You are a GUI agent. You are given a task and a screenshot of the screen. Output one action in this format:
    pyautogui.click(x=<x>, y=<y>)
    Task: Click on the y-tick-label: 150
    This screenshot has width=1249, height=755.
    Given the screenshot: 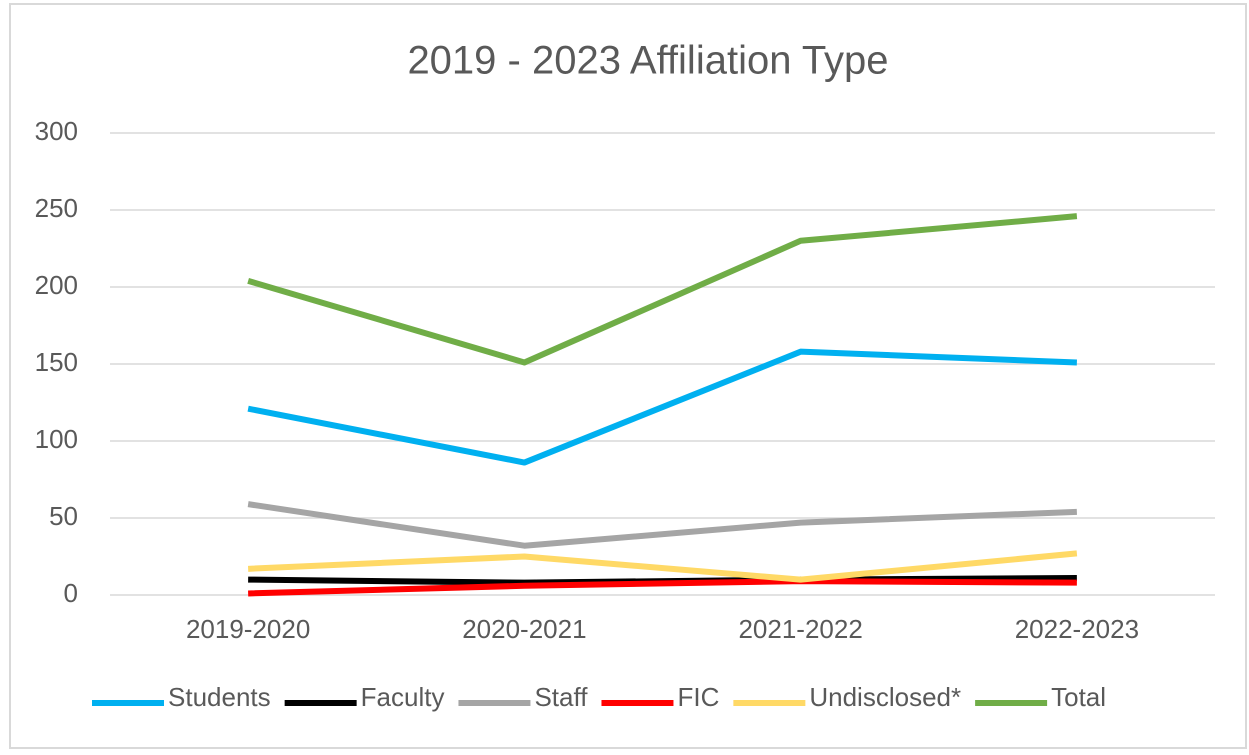 What is the action you would take?
    pyautogui.click(x=56, y=362)
    